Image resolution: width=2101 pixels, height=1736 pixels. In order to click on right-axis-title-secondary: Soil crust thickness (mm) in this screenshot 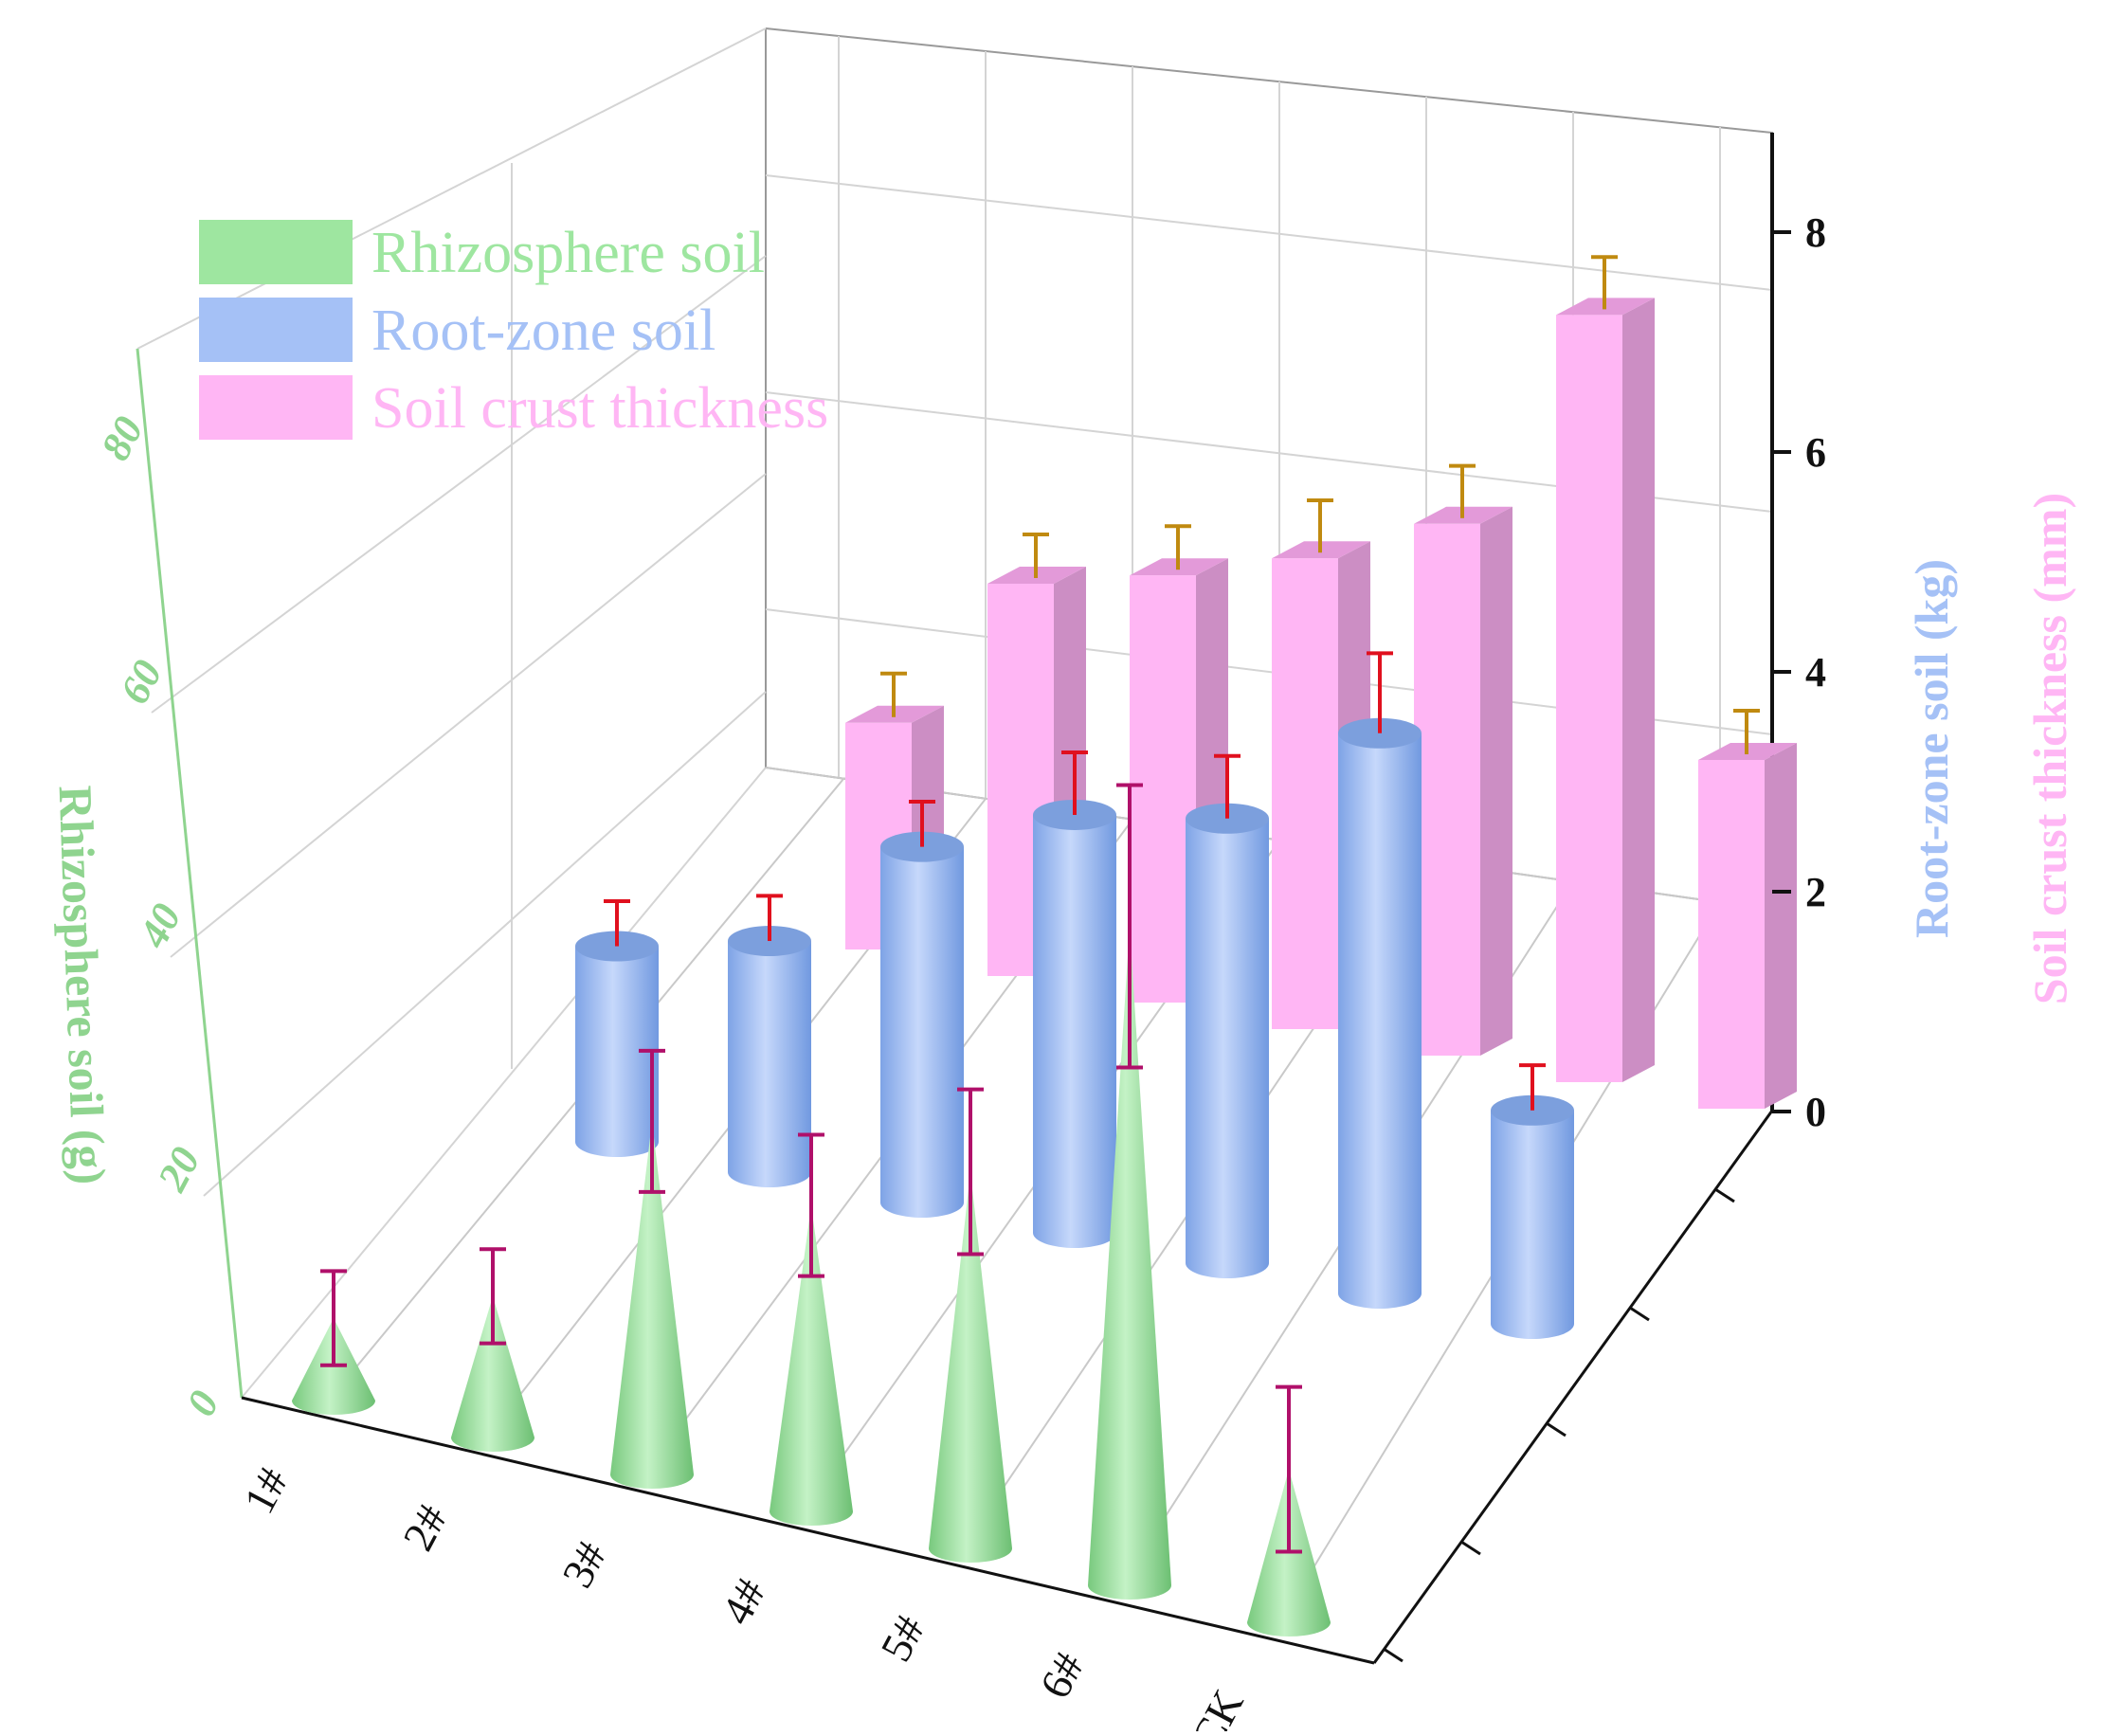, I will do `click(2049, 748)`.